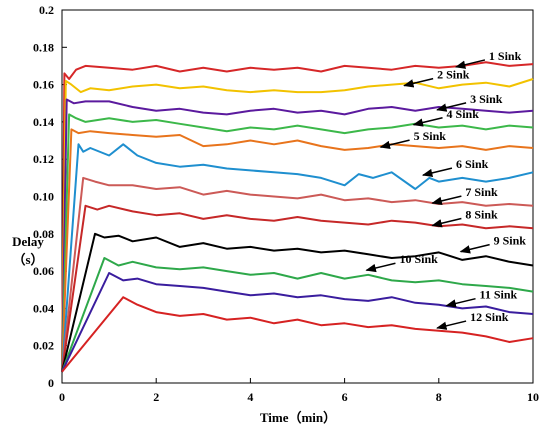  I want to click on series-label-10: 10 Sink, so click(418, 259).